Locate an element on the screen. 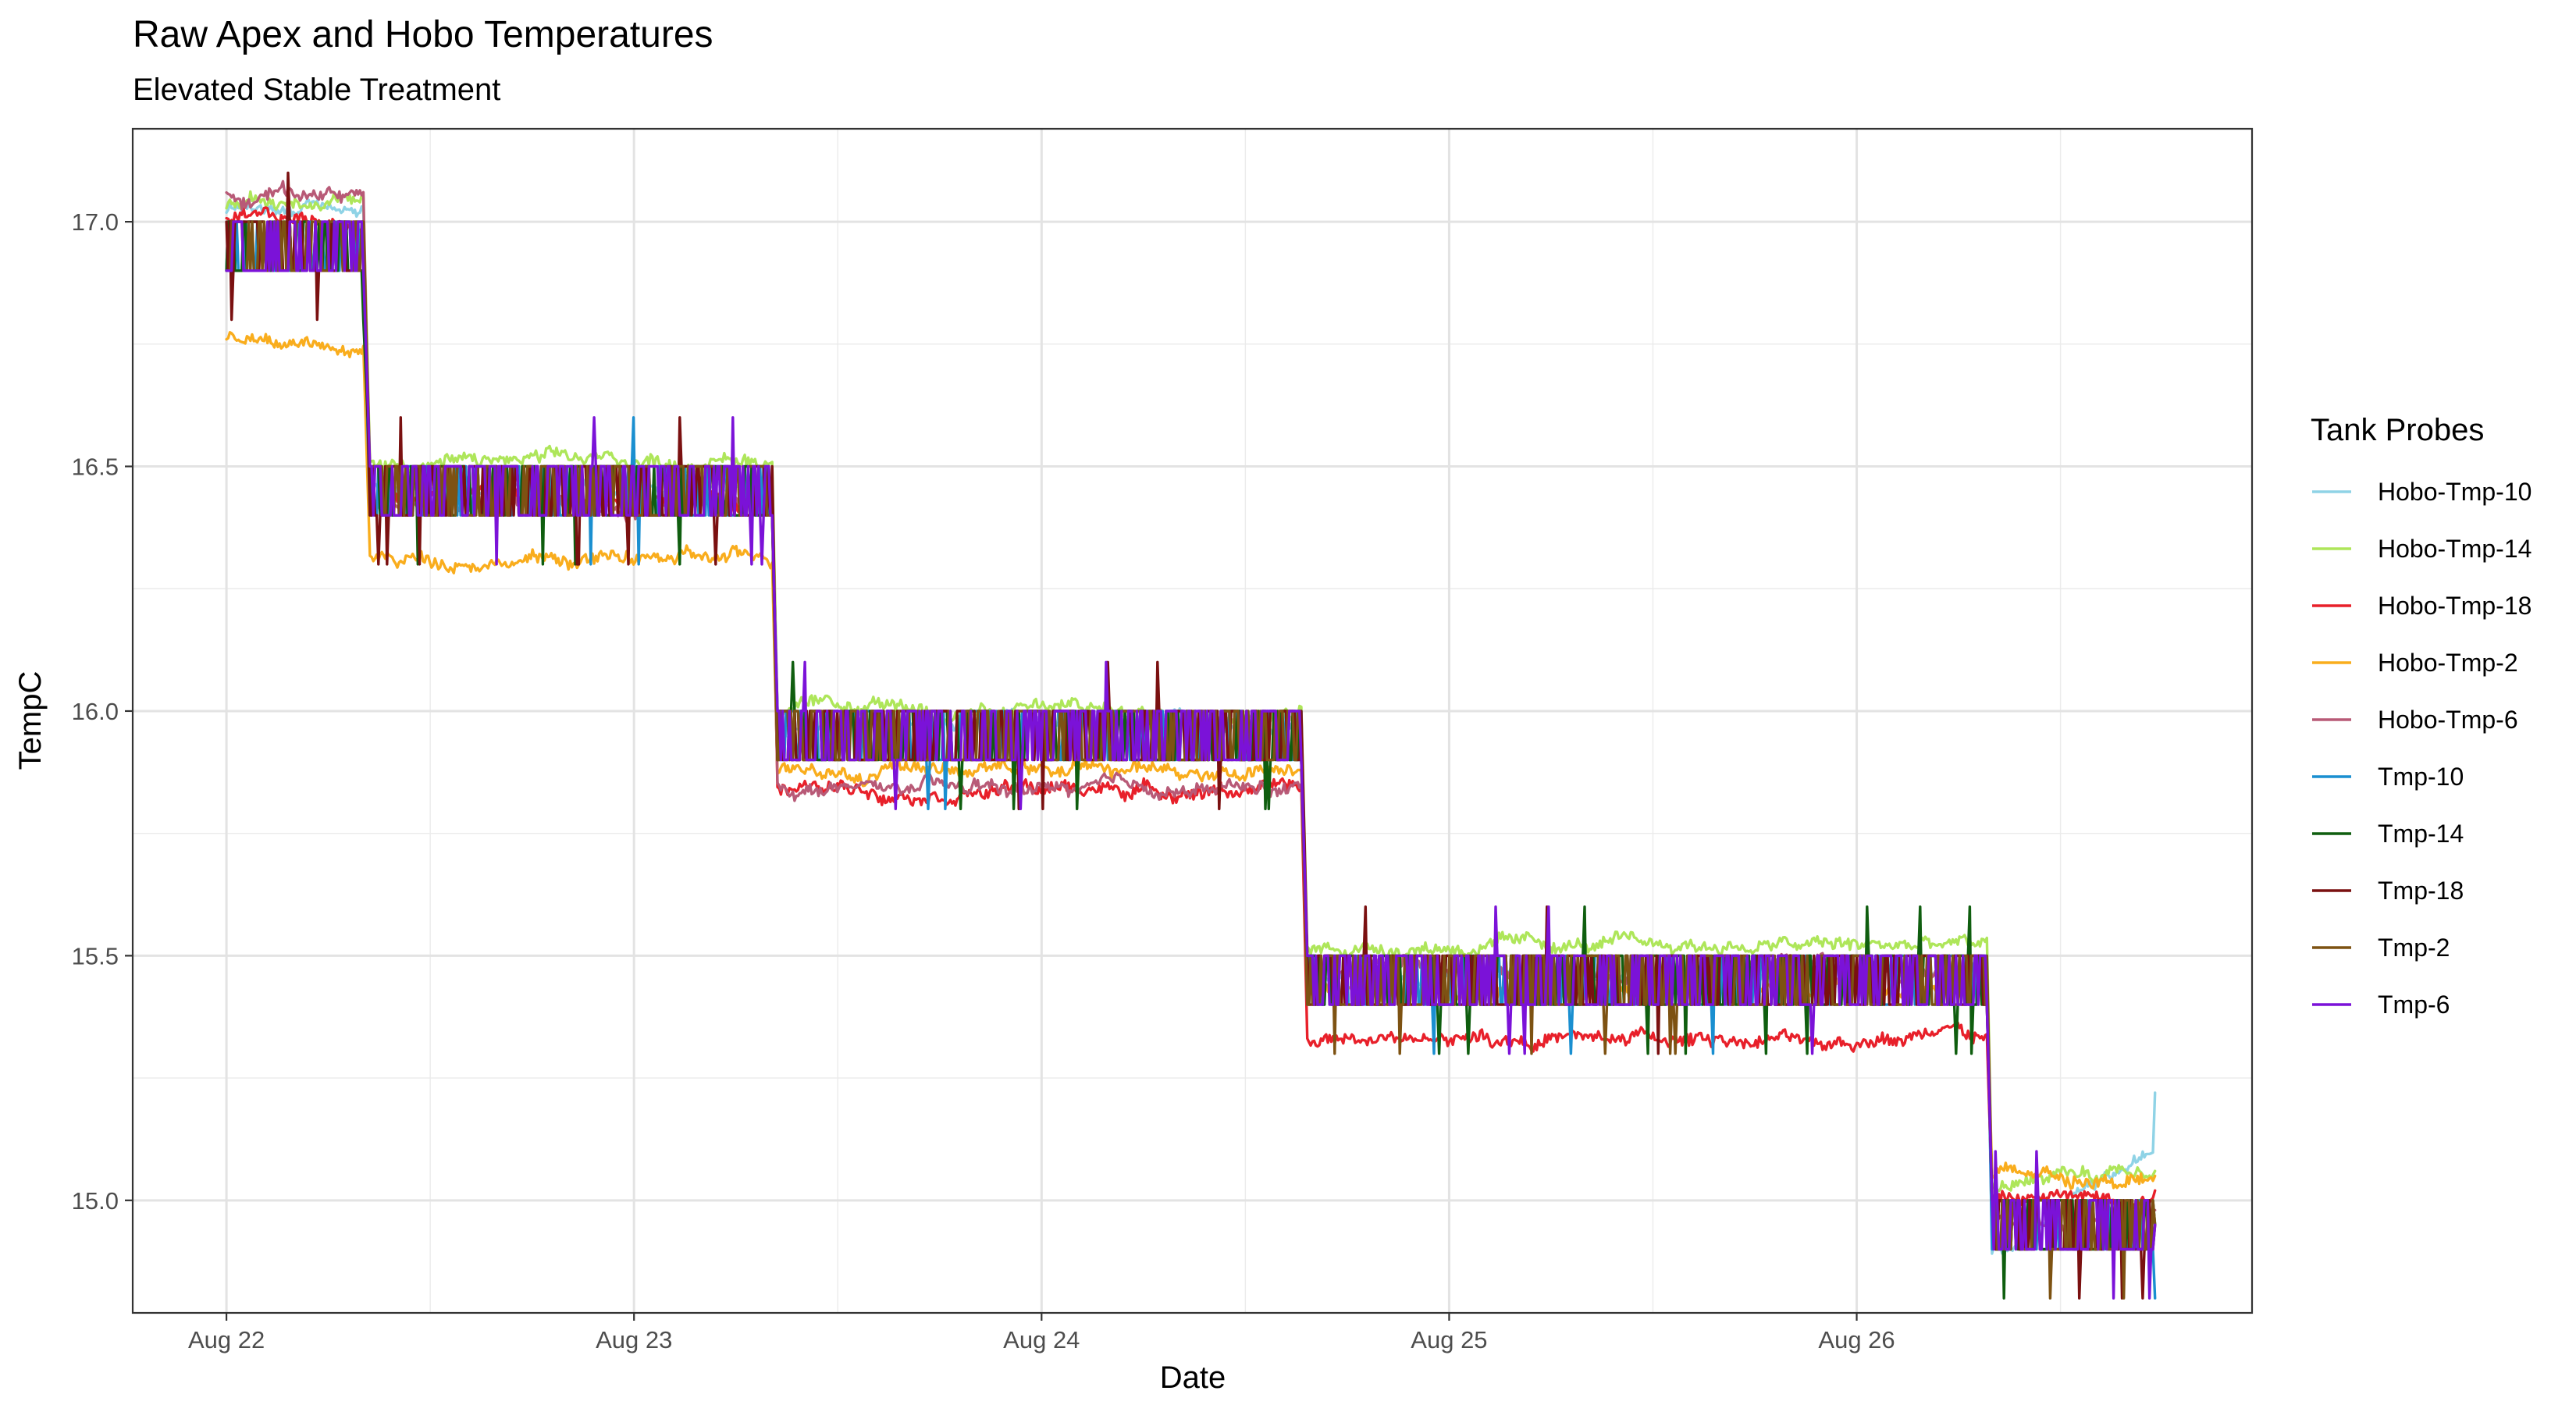 The image size is (2576, 1405). legend-label-tmp-14: Tmp-14 is located at coordinates (2421, 834).